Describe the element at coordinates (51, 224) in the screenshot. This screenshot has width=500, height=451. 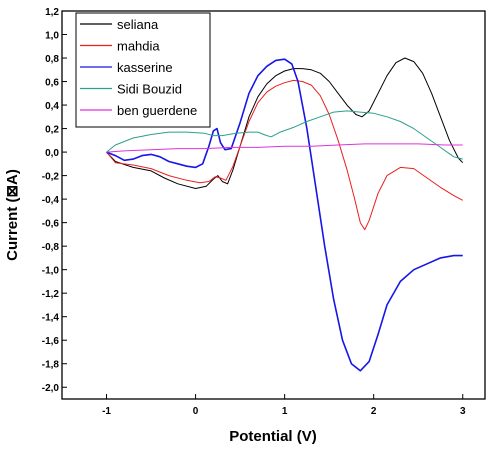
I see `y-tick-label: -0,6` at that location.